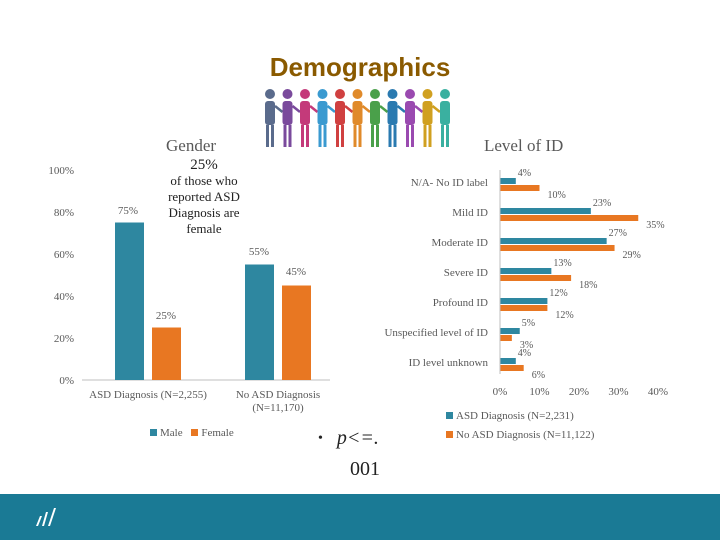  Describe the element at coordinates (538, 375) in the screenshot. I see `data-label: 6%` at that location.